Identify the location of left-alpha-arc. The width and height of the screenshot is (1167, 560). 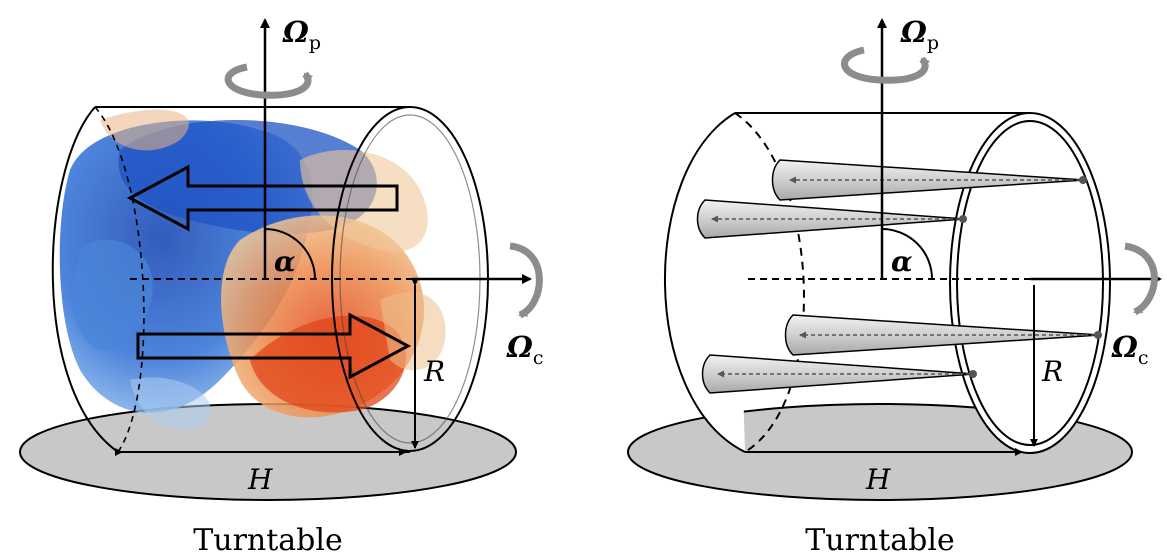
(290, 254).